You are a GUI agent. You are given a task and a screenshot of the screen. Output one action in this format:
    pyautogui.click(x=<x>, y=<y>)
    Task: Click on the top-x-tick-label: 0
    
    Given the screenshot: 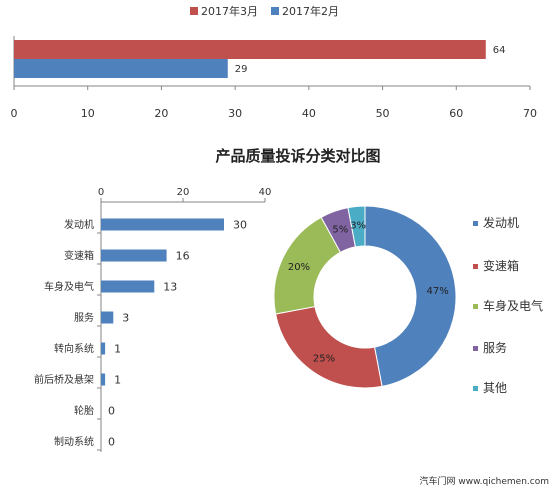 What is the action you would take?
    pyautogui.click(x=14, y=113)
    